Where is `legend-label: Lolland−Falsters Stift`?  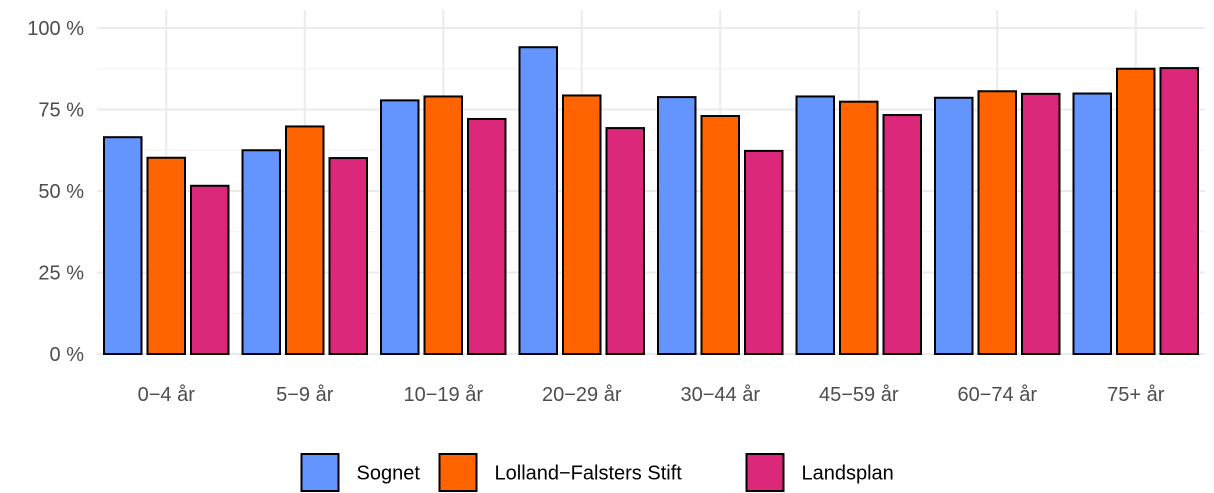
legend-label: Lolland−Falsters Stift is located at coordinates (589, 474).